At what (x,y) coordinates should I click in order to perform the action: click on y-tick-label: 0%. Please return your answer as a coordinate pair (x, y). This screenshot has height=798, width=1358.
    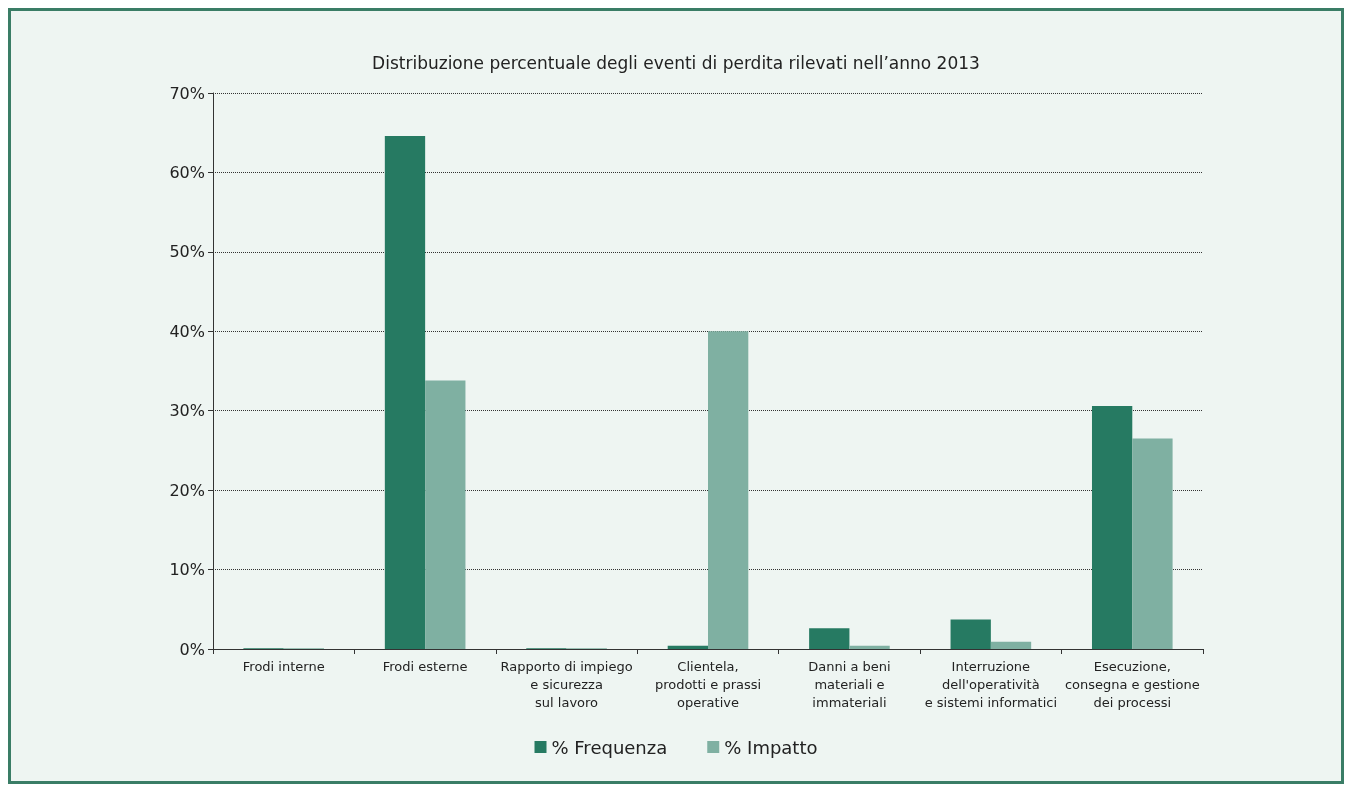
    Looking at the image, I should click on (192, 649).